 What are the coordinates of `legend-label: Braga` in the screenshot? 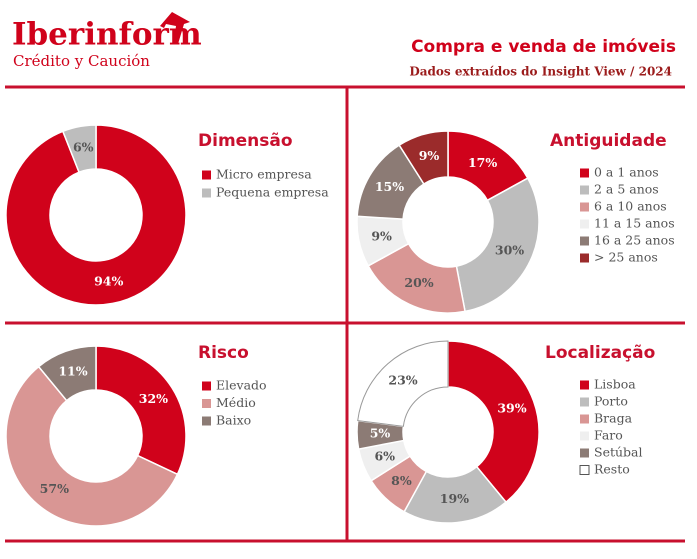 It's located at (613, 418).